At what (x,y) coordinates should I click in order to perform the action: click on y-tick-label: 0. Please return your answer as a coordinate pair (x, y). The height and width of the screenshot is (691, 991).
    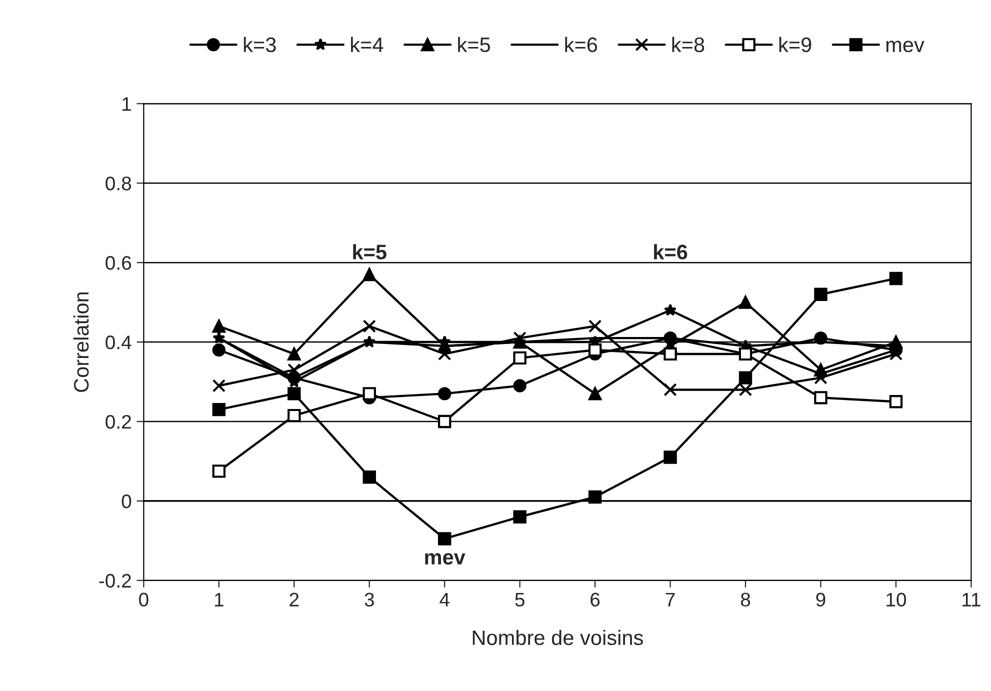
    Looking at the image, I should click on (127, 501).